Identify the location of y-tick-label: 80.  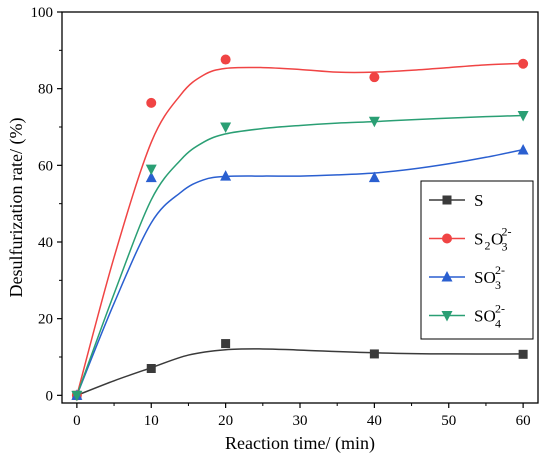
(45, 90).